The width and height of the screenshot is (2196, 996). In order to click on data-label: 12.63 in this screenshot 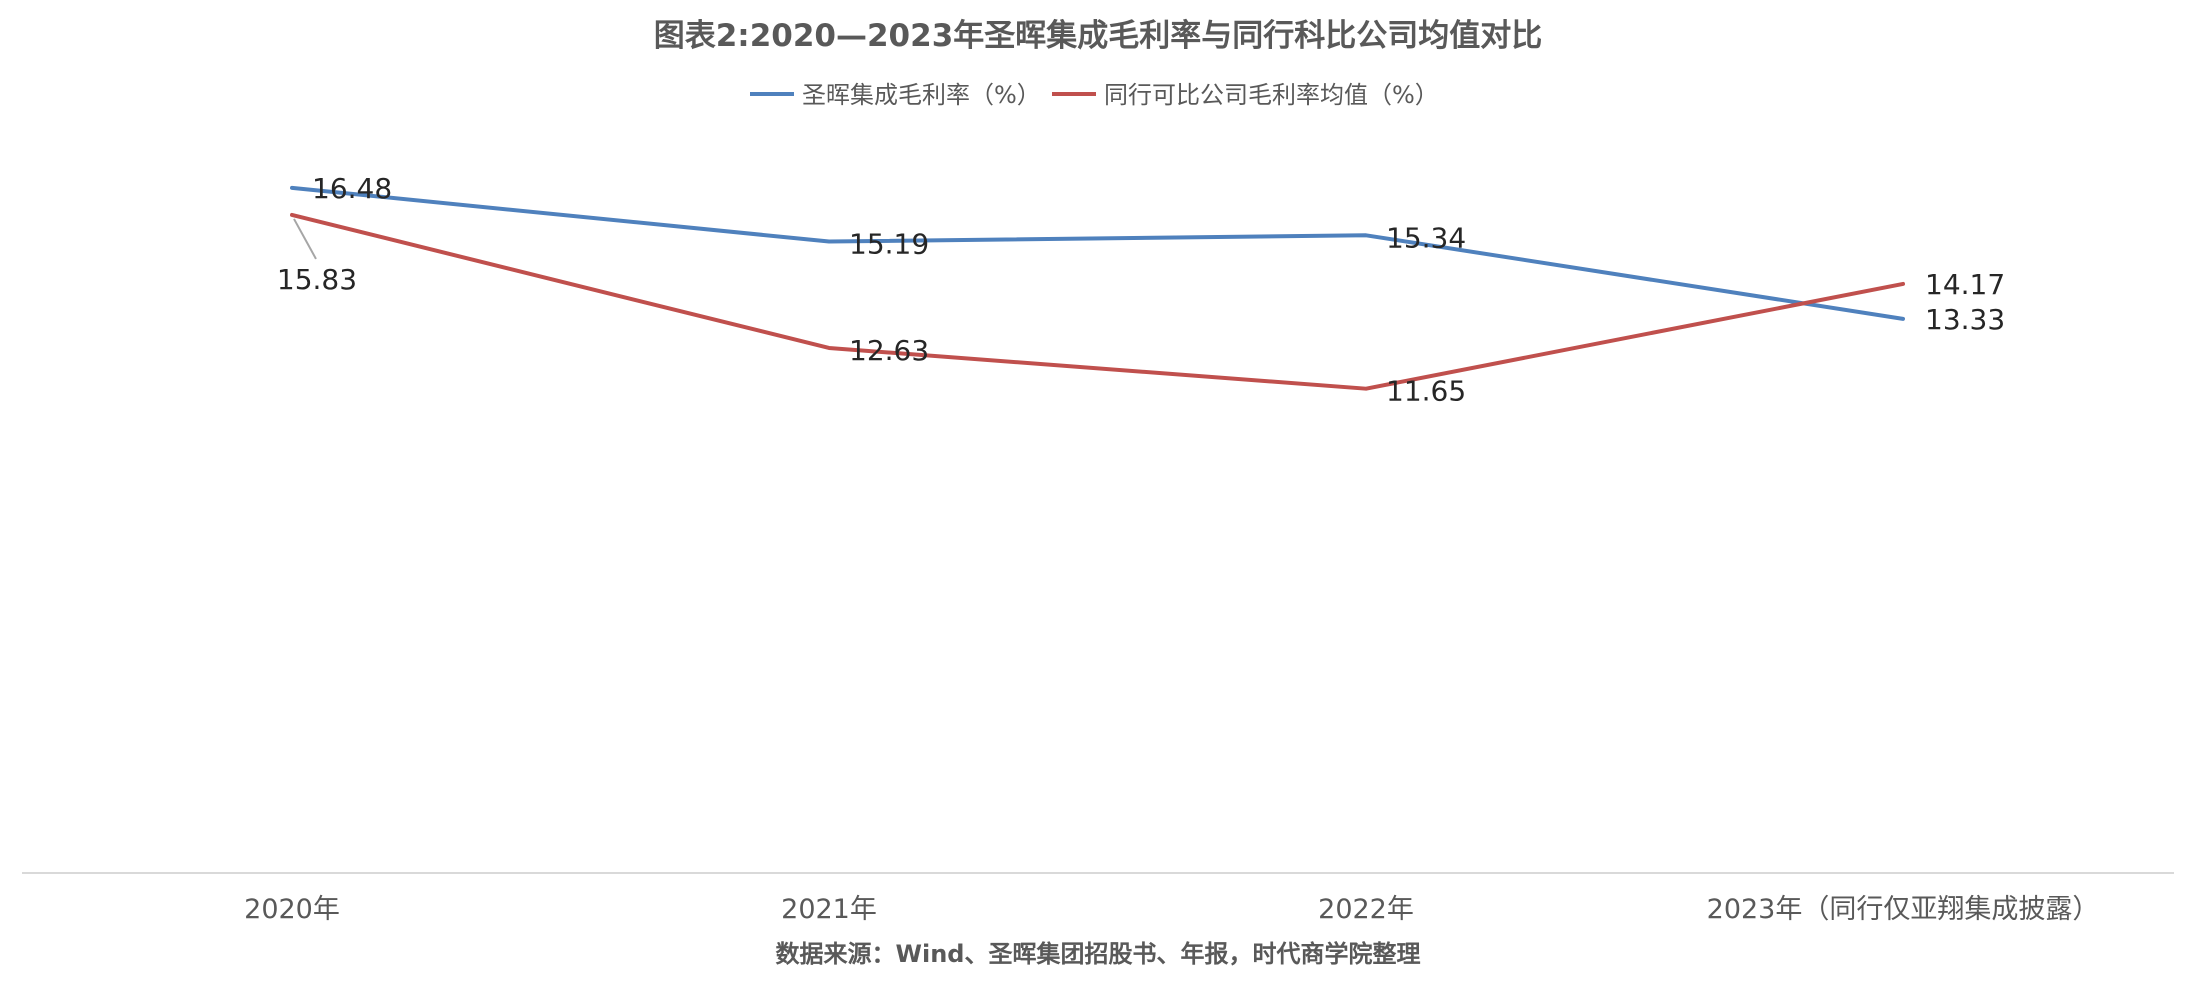, I will do `click(889, 350)`.